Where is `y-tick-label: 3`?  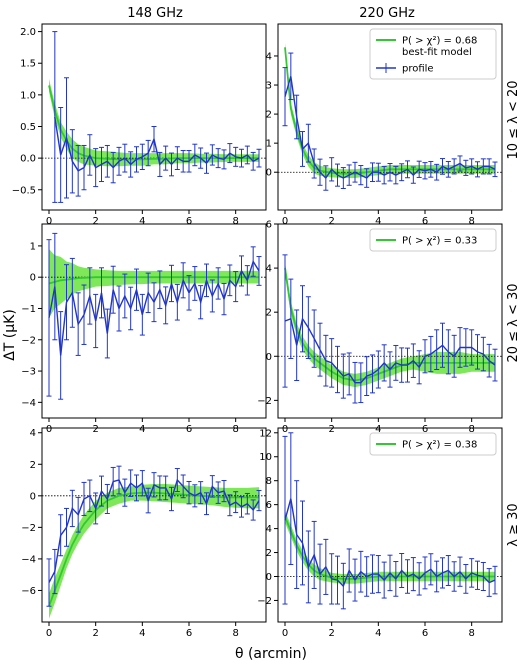
y-tick-label: 3 is located at coordinates (269, 86).